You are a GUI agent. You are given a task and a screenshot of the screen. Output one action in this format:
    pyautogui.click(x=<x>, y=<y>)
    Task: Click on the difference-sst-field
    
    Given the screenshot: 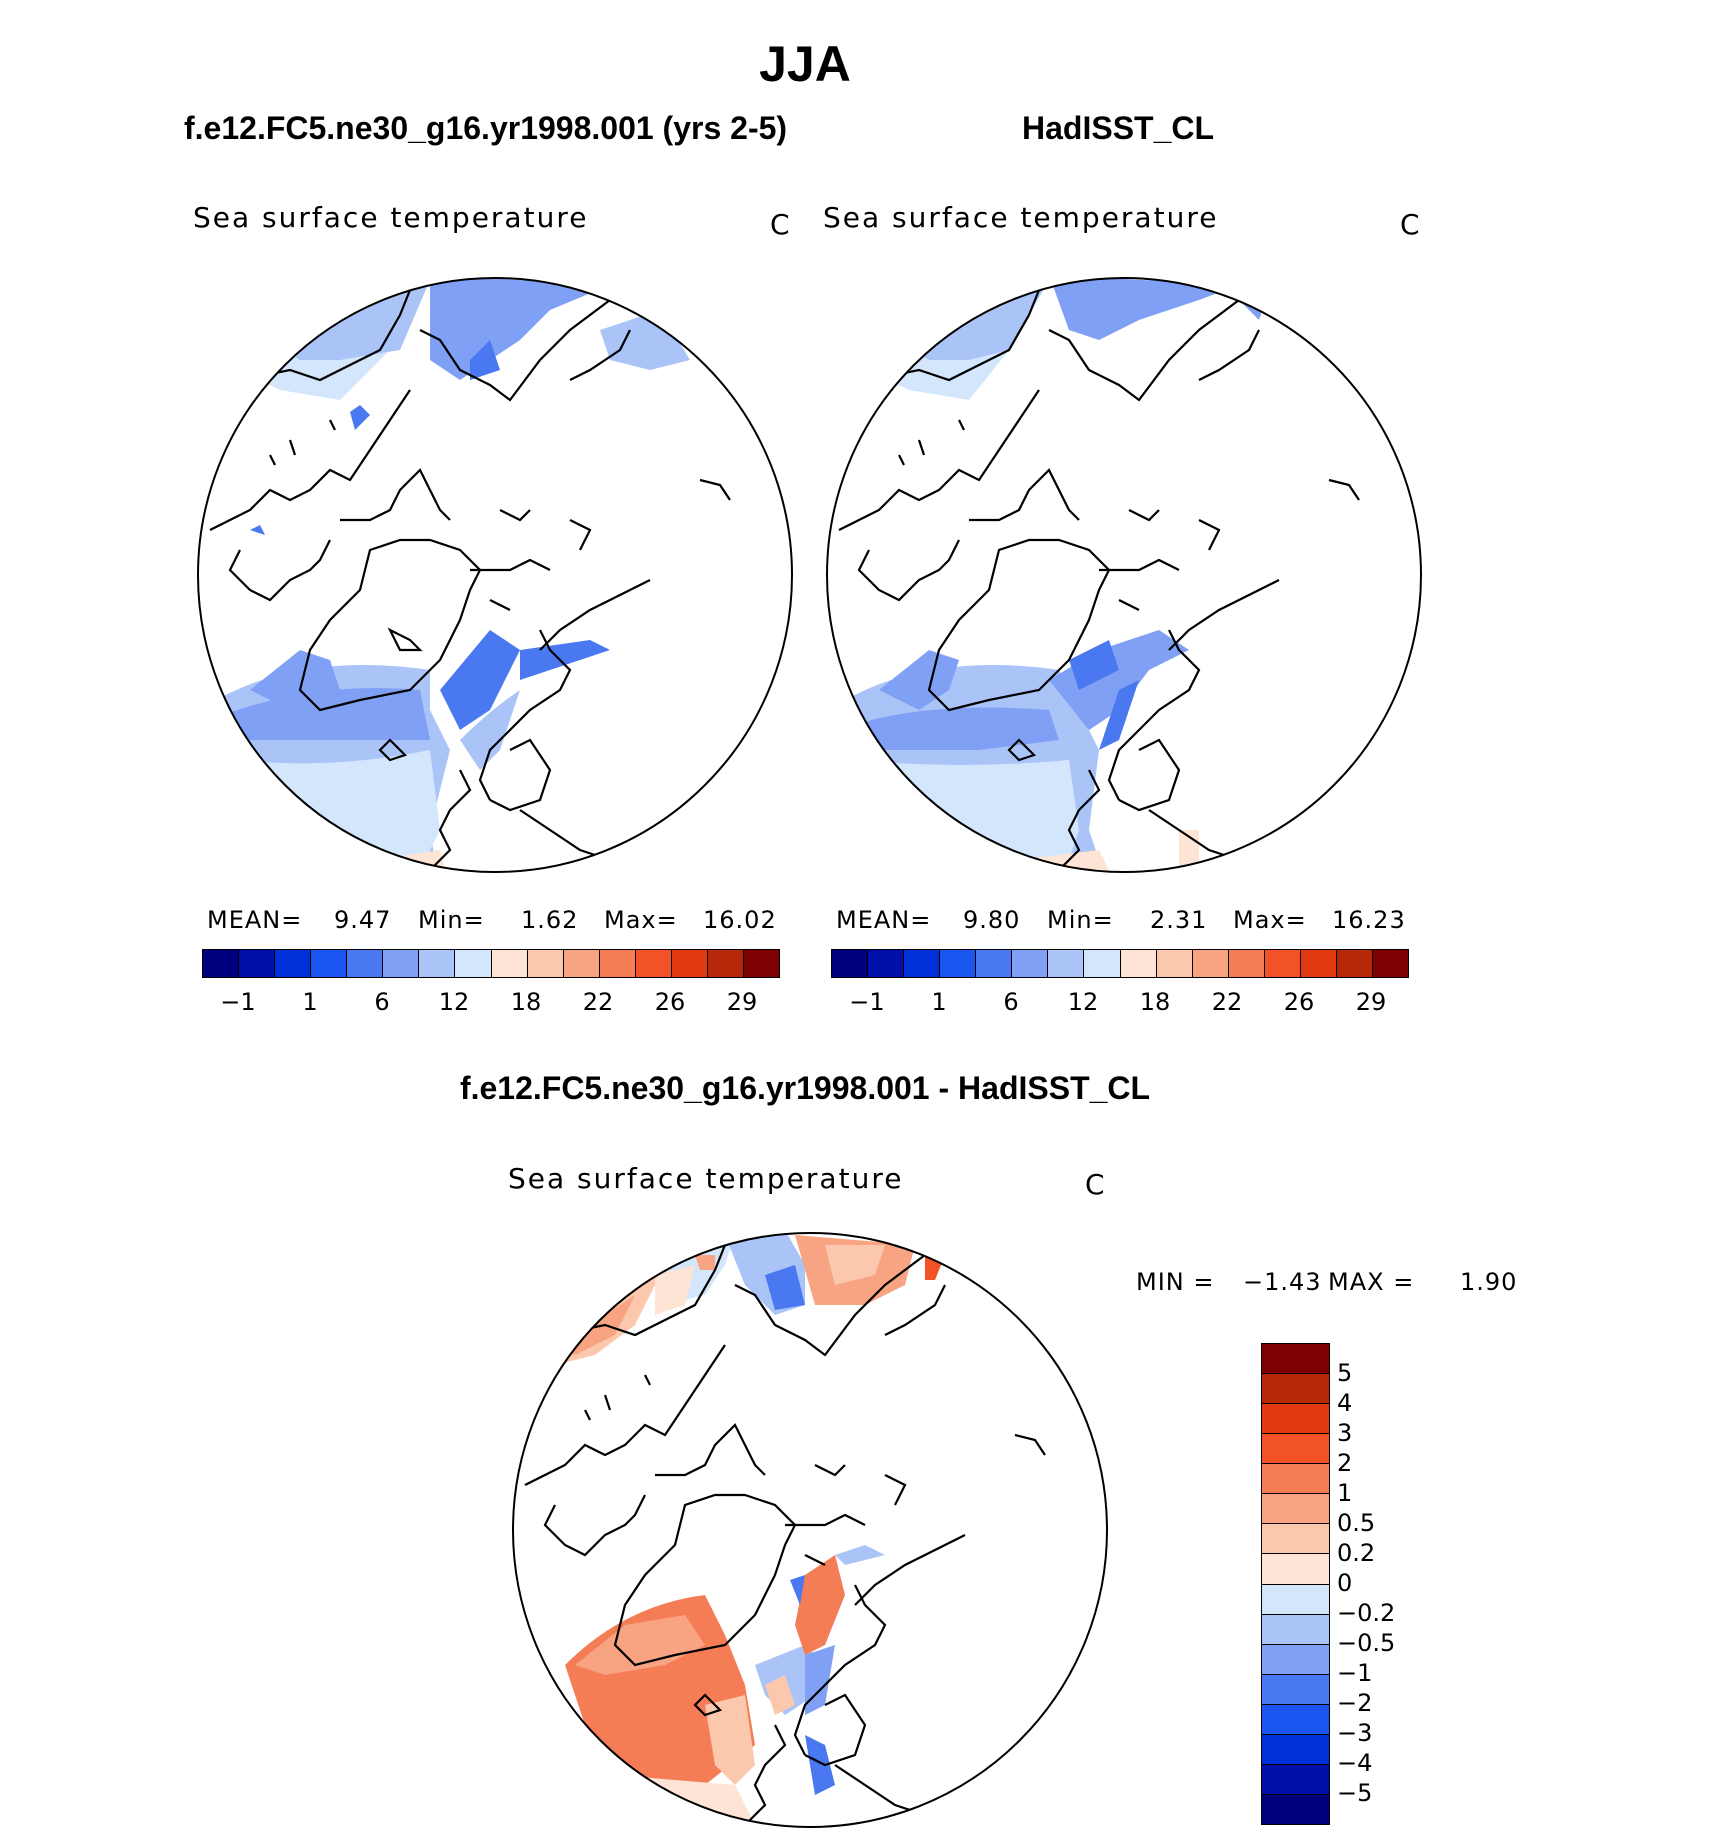 What is the action you would take?
    pyautogui.click(x=745, y=1530)
    